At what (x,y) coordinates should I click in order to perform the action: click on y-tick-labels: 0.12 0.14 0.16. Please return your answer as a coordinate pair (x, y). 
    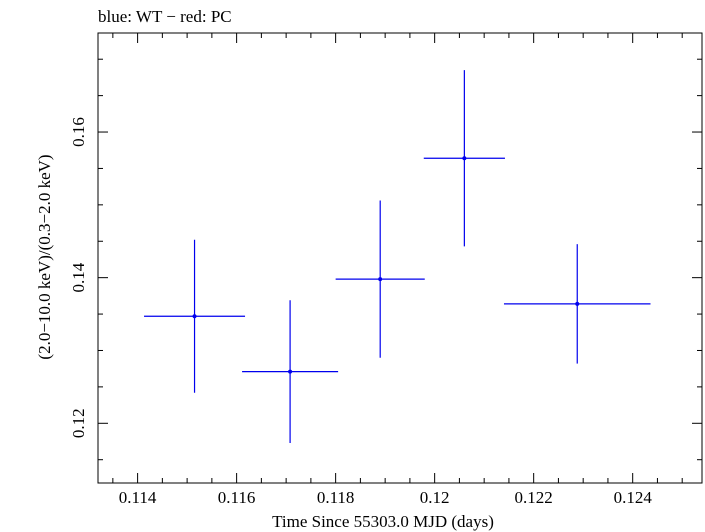
    Looking at the image, I should click on (78, 277).